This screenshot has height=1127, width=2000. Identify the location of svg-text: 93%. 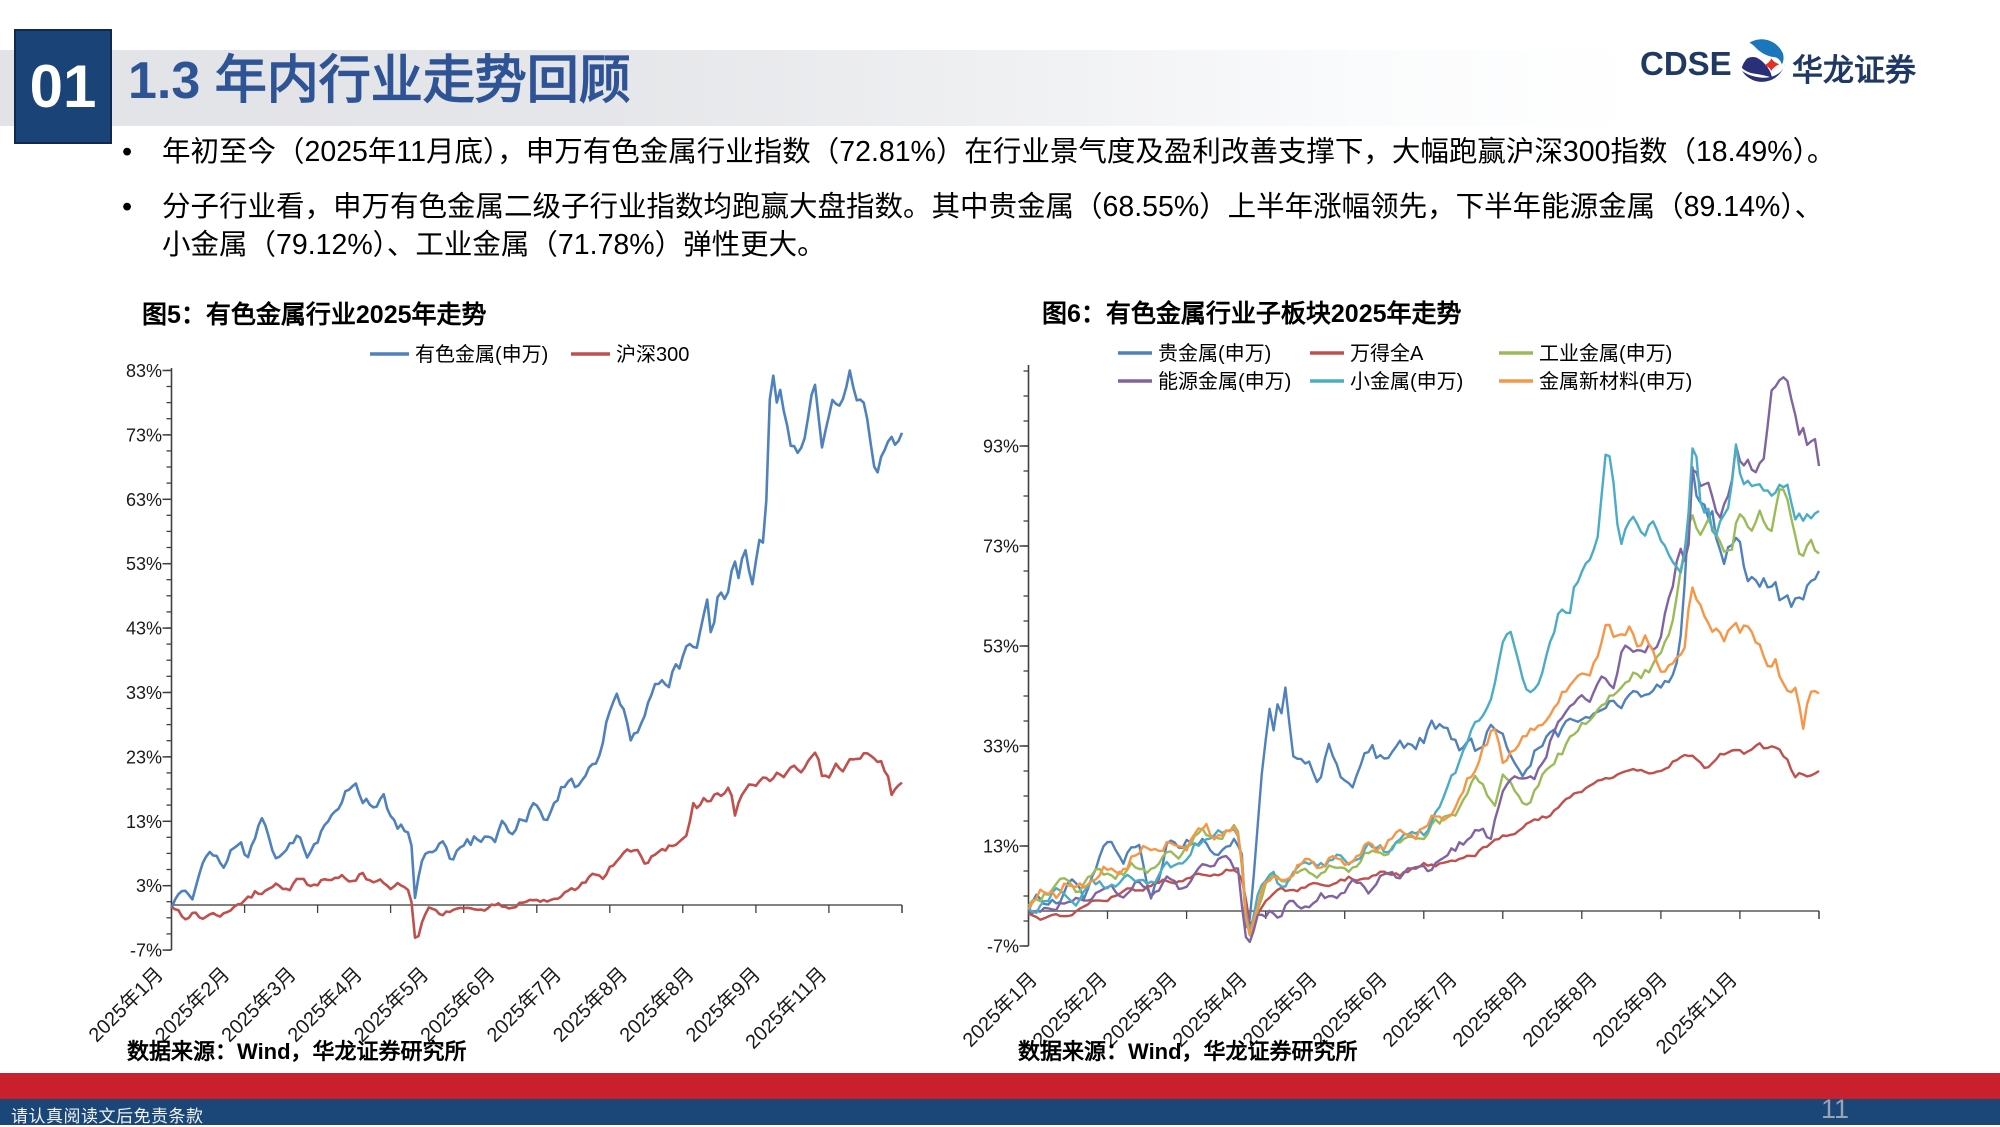
(1001, 447).